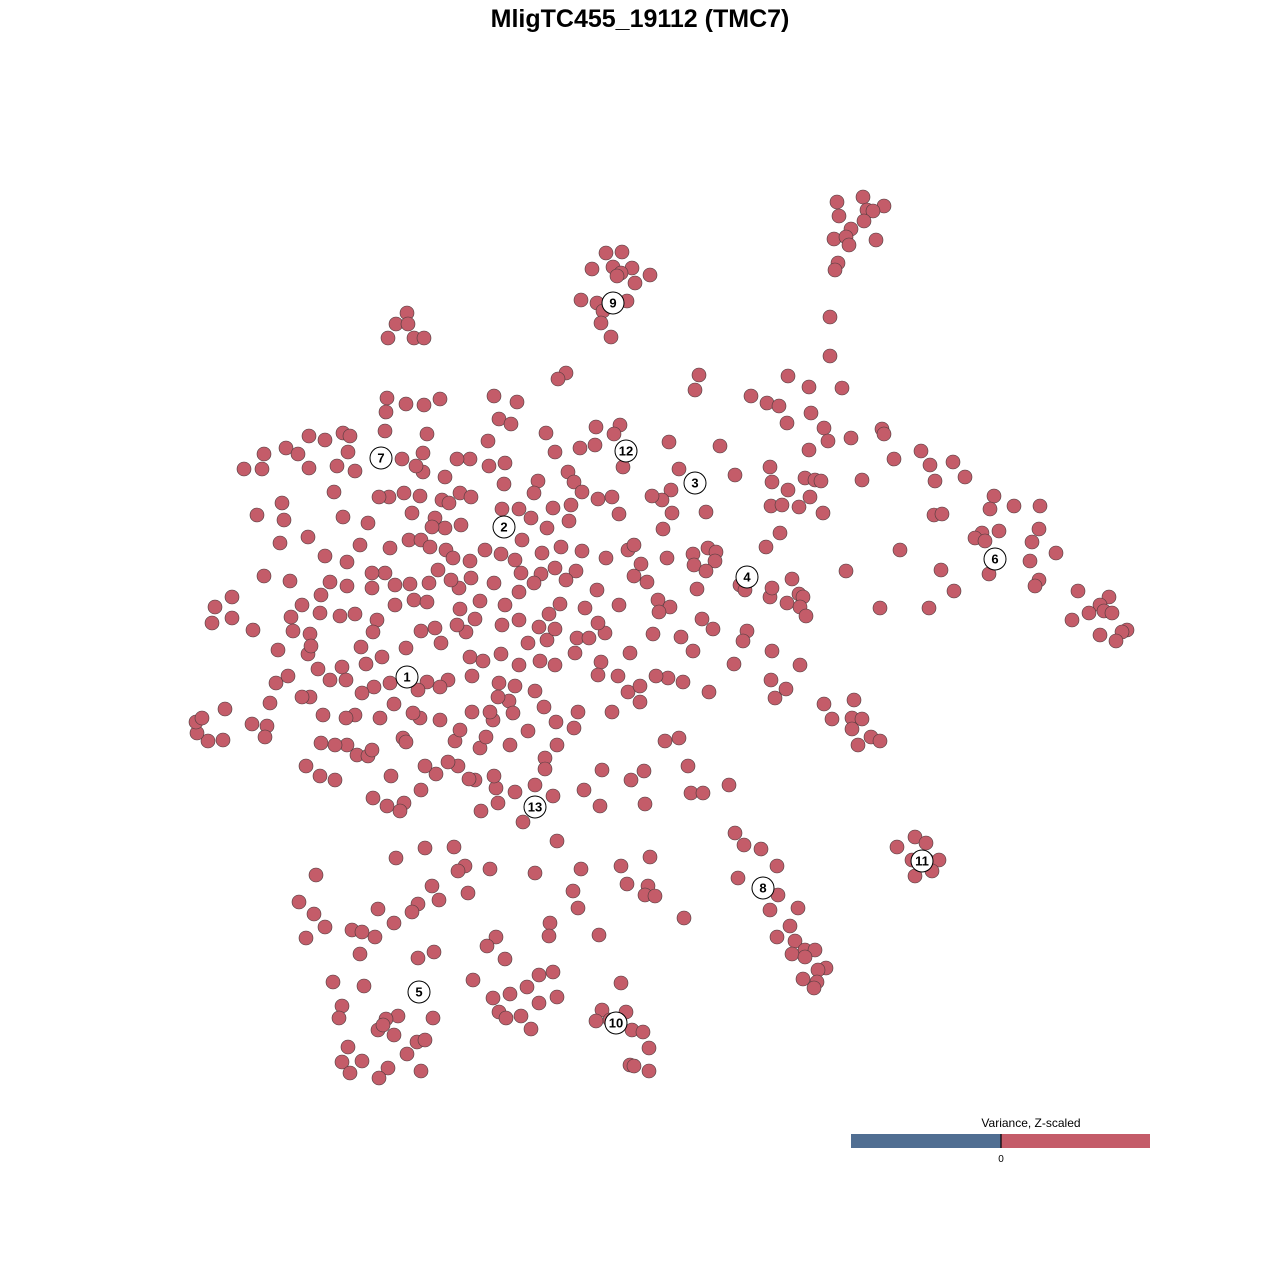  I want to click on cluster-label-8: 8, so click(763, 888).